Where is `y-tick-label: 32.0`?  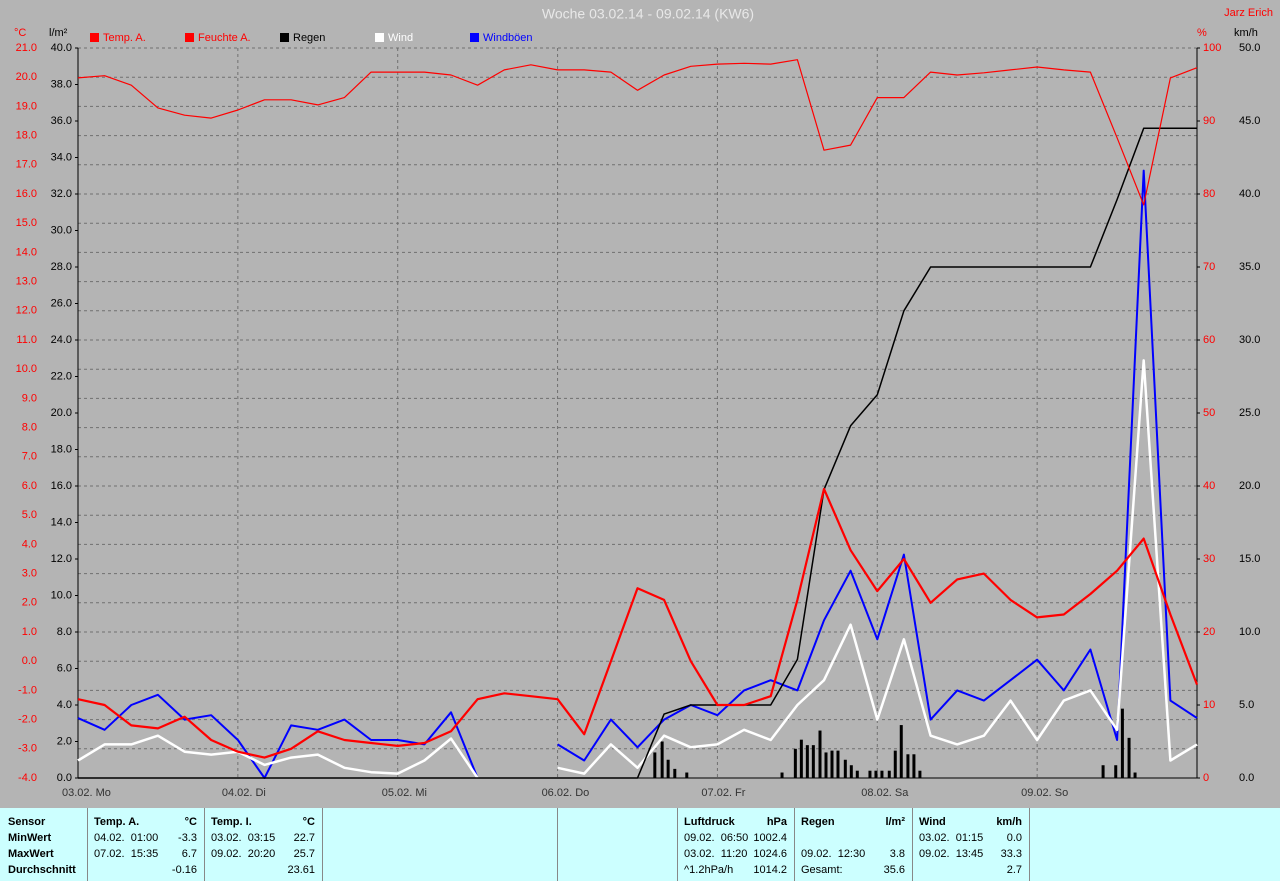
y-tick-label: 32.0 is located at coordinates (61, 194).